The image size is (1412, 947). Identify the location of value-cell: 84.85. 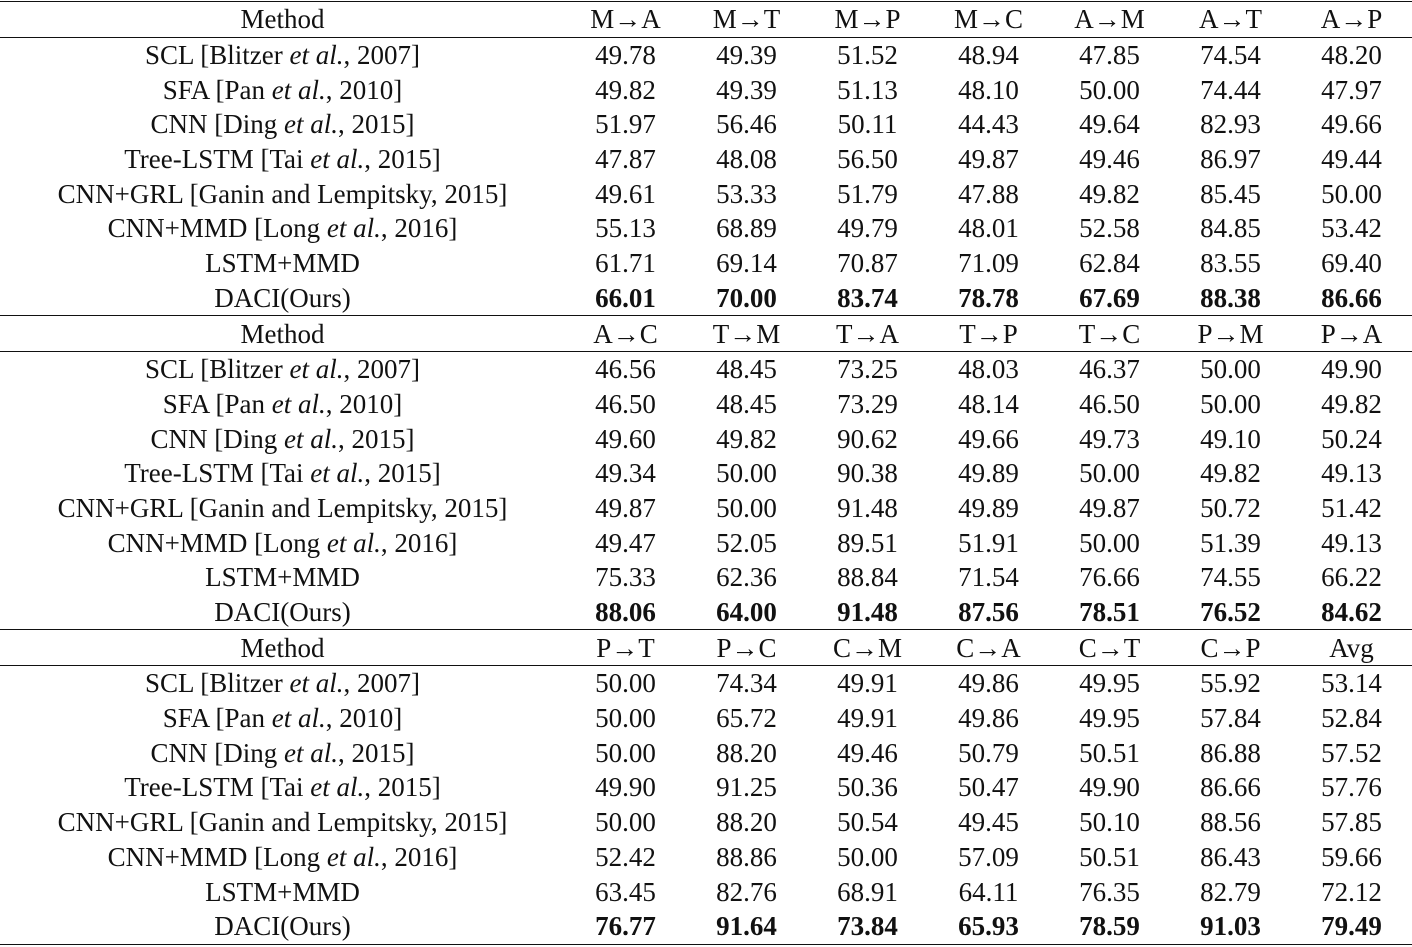
(1230, 228).